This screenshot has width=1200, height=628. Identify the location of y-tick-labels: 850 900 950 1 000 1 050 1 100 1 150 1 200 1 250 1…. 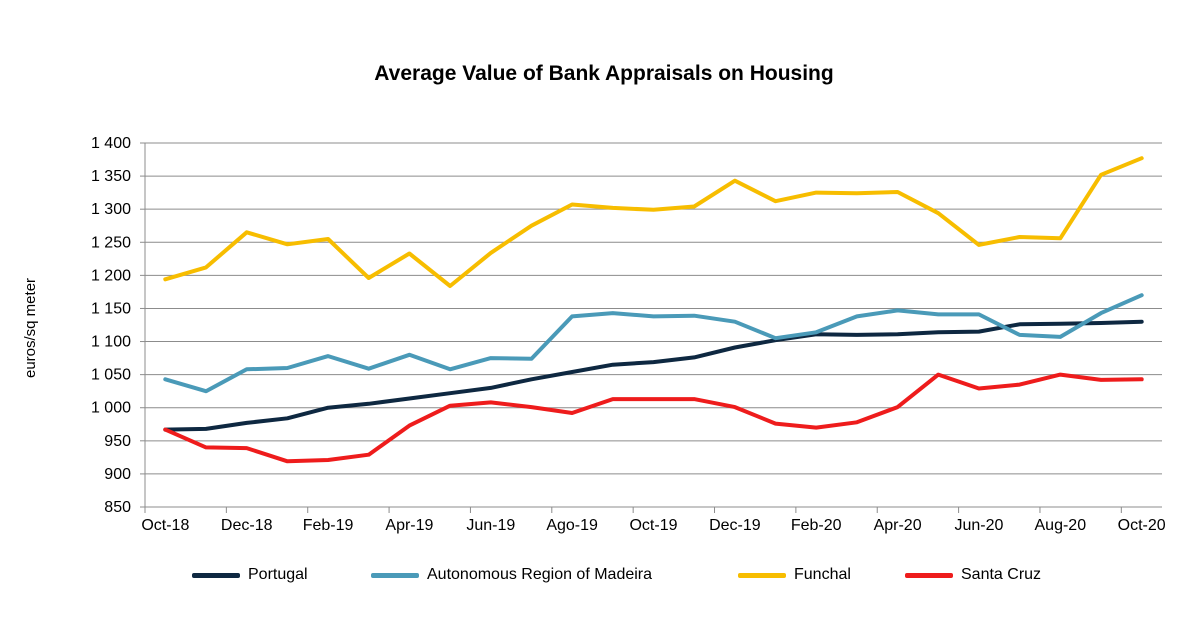
(111, 325).